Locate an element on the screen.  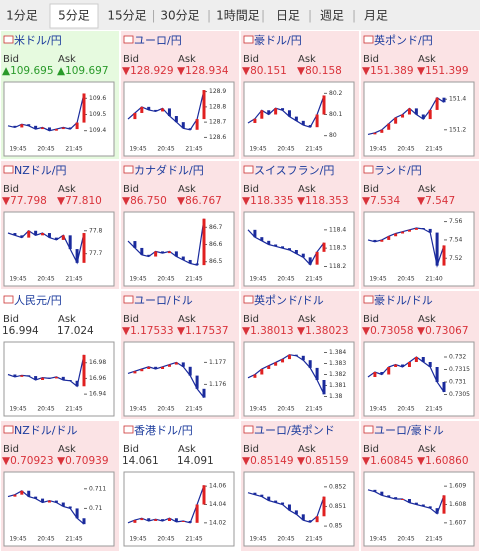
tab: 1分足 is located at coordinates (22, 16).